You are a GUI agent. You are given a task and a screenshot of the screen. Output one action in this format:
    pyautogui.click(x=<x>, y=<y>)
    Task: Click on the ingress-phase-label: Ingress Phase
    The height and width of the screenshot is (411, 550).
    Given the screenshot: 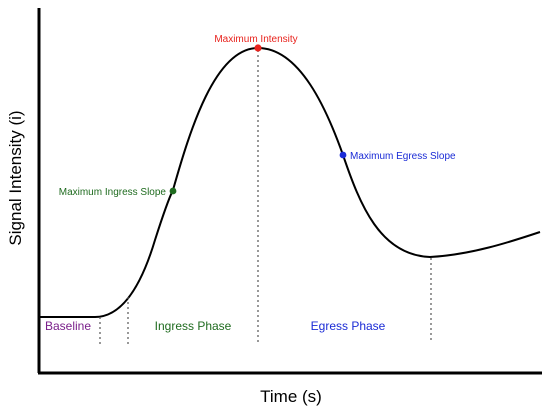 What is the action you would take?
    pyautogui.click(x=193, y=326)
    